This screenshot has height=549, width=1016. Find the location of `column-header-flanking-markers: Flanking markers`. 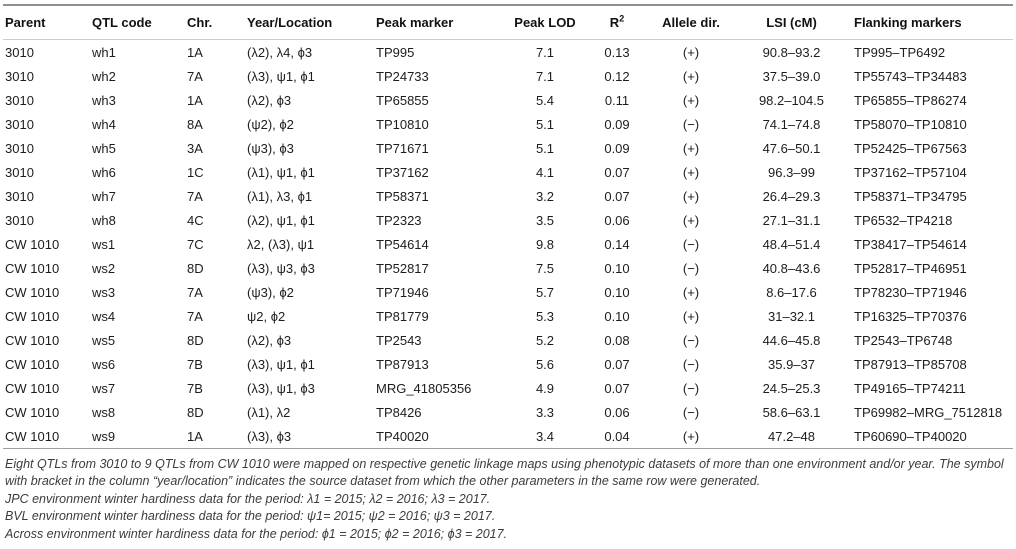

column-header-flanking-markers: Flanking markers is located at coordinates (933, 22).